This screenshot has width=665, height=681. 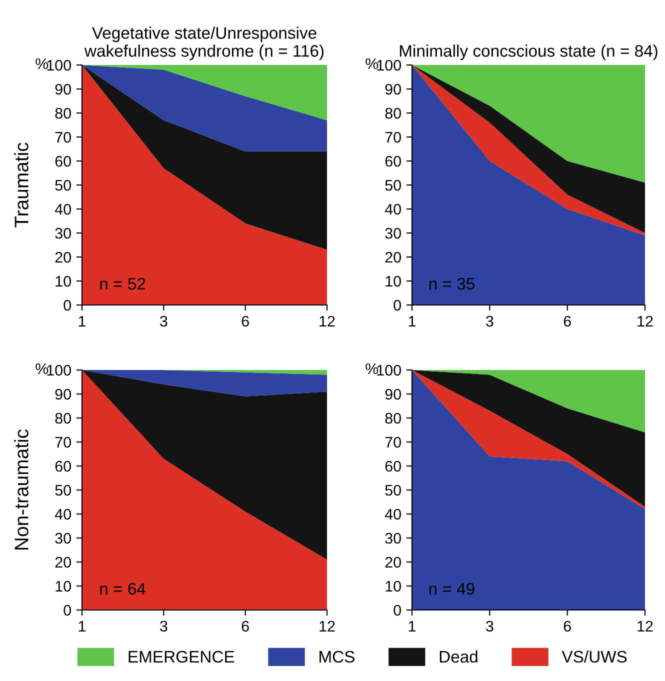 What do you see at coordinates (451, 588) in the screenshot?
I see `annotation: n = 49` at bounding box center [451, 588].